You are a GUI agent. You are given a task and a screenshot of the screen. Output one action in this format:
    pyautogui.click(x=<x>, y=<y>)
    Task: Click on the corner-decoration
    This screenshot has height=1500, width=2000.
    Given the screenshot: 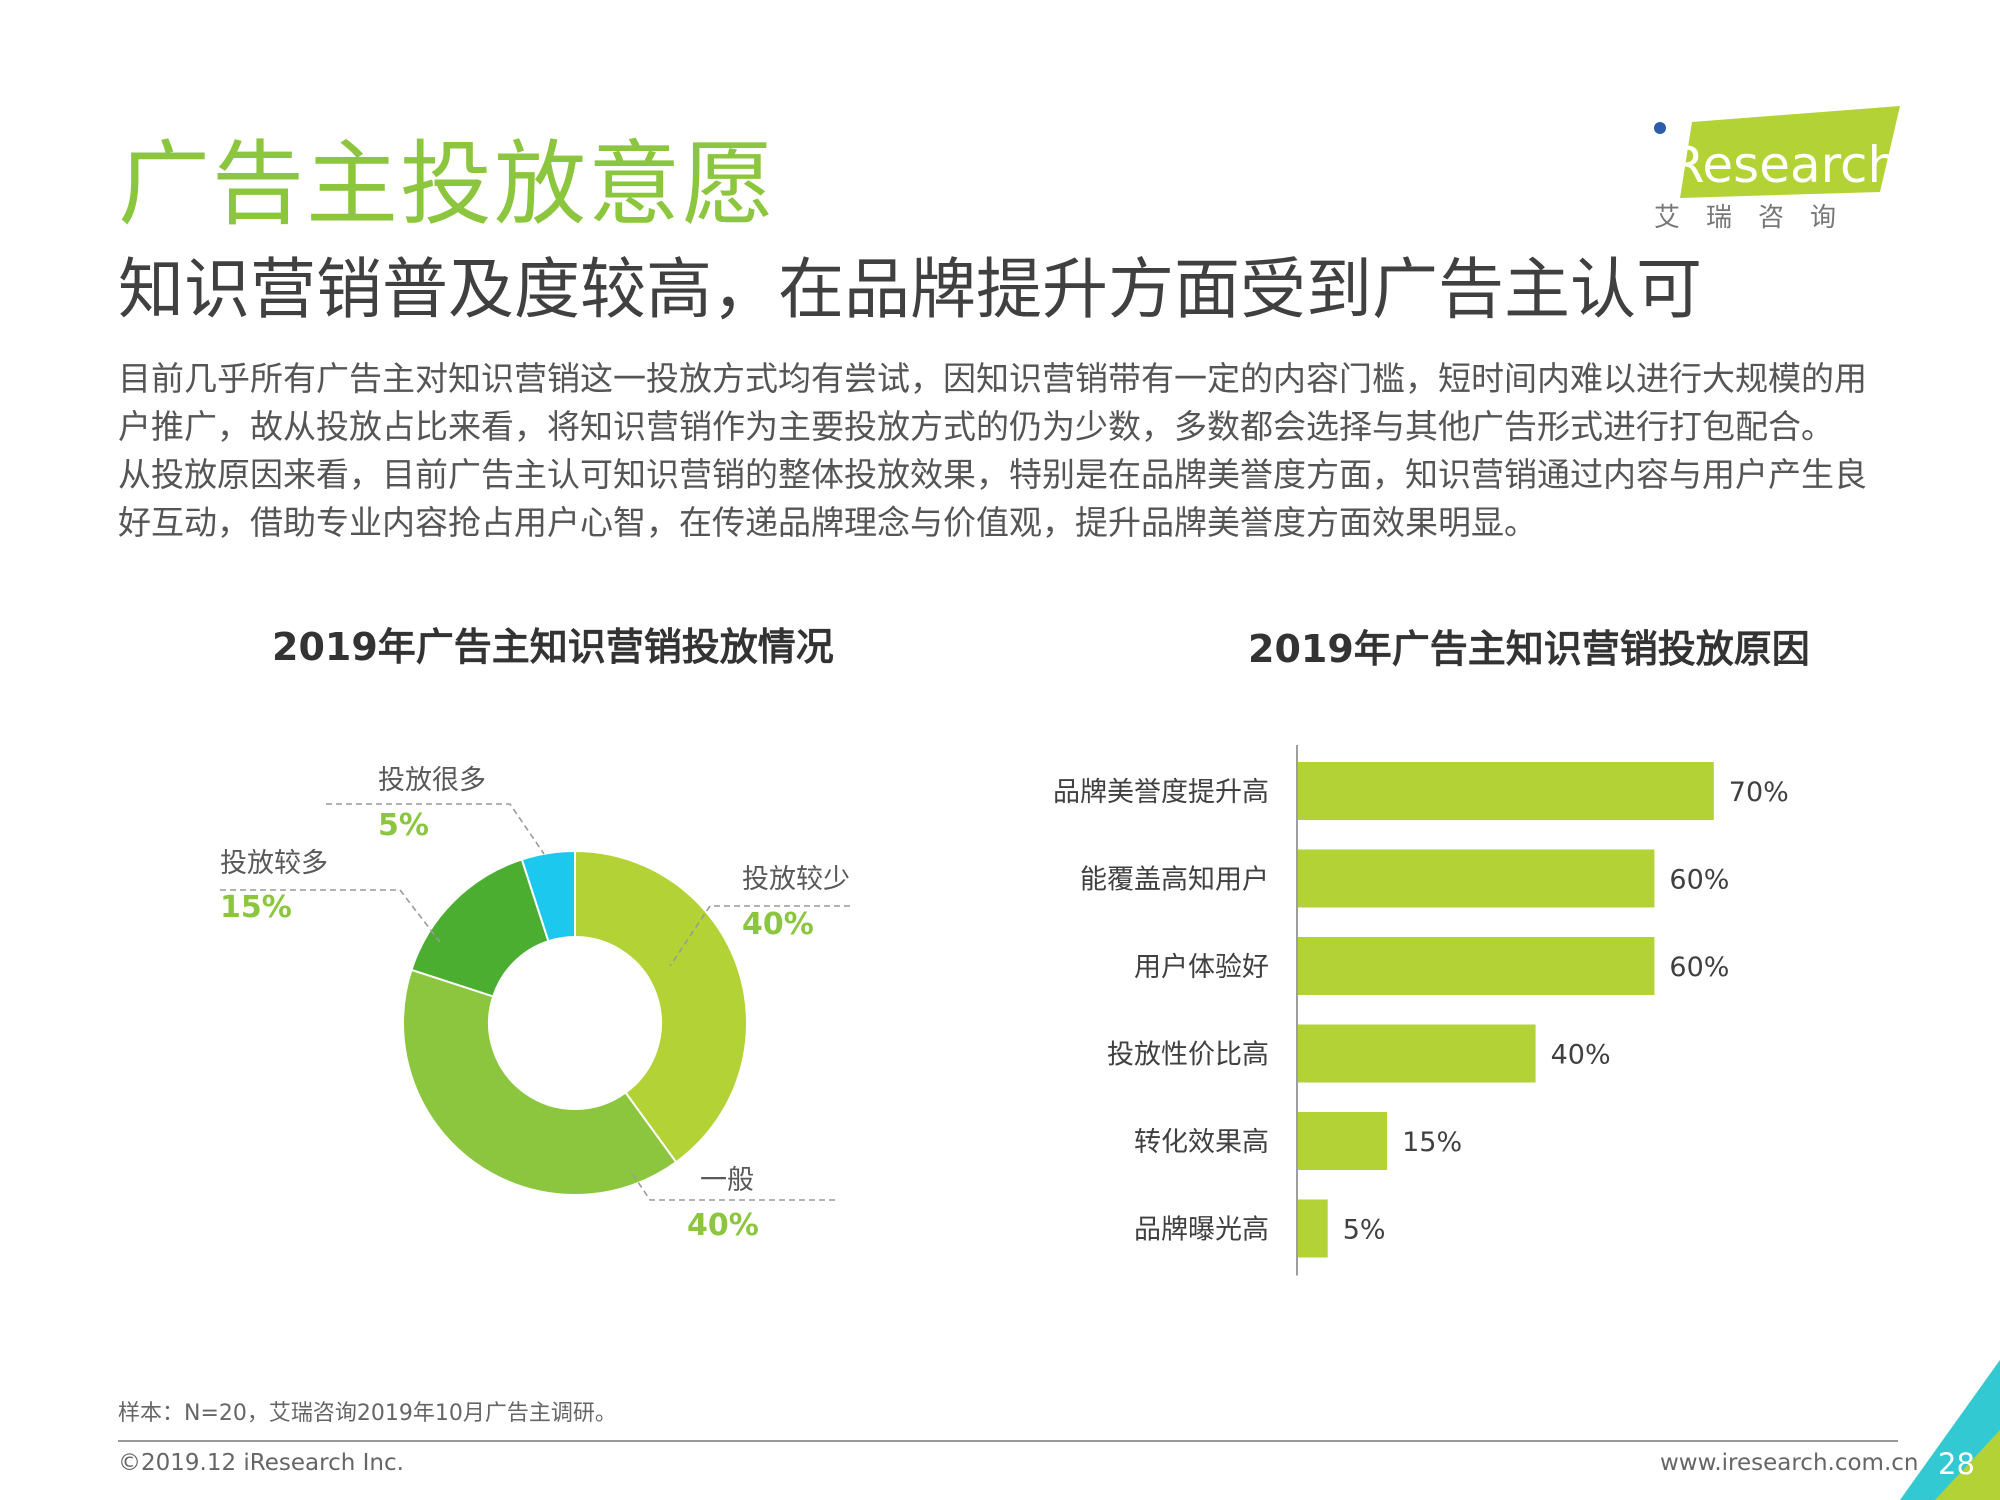 What is the action you would take?
    pyautogui.click(x=1950, y=1430)
    